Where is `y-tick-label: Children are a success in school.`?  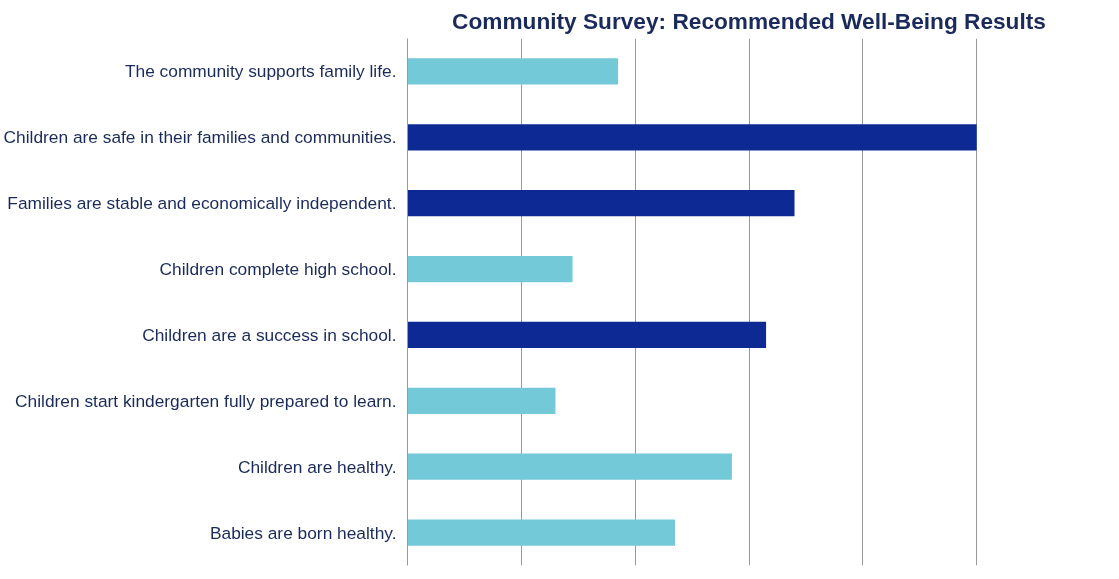 y-tick-label: Children are a success in school. is located at coordinates (269, 334).